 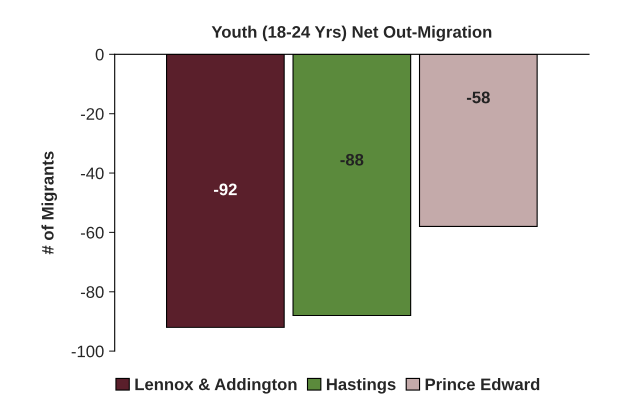 I want to click on y-tick-label: -80, so click(x=92, y=292).